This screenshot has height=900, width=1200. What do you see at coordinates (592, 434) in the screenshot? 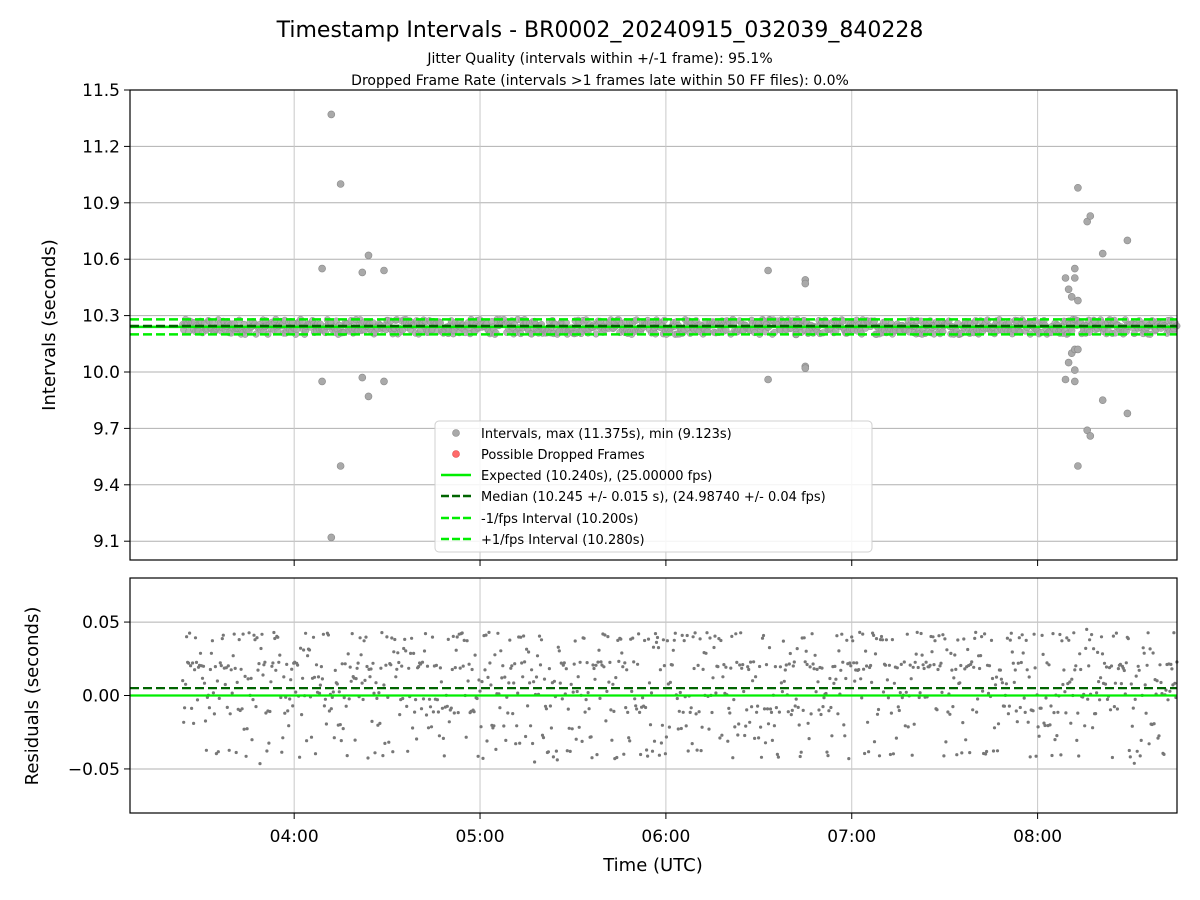
I see `legend-entry-intervals: Intervals, max (11.375s), min (9.123s)` at bounding box center [592, 434].